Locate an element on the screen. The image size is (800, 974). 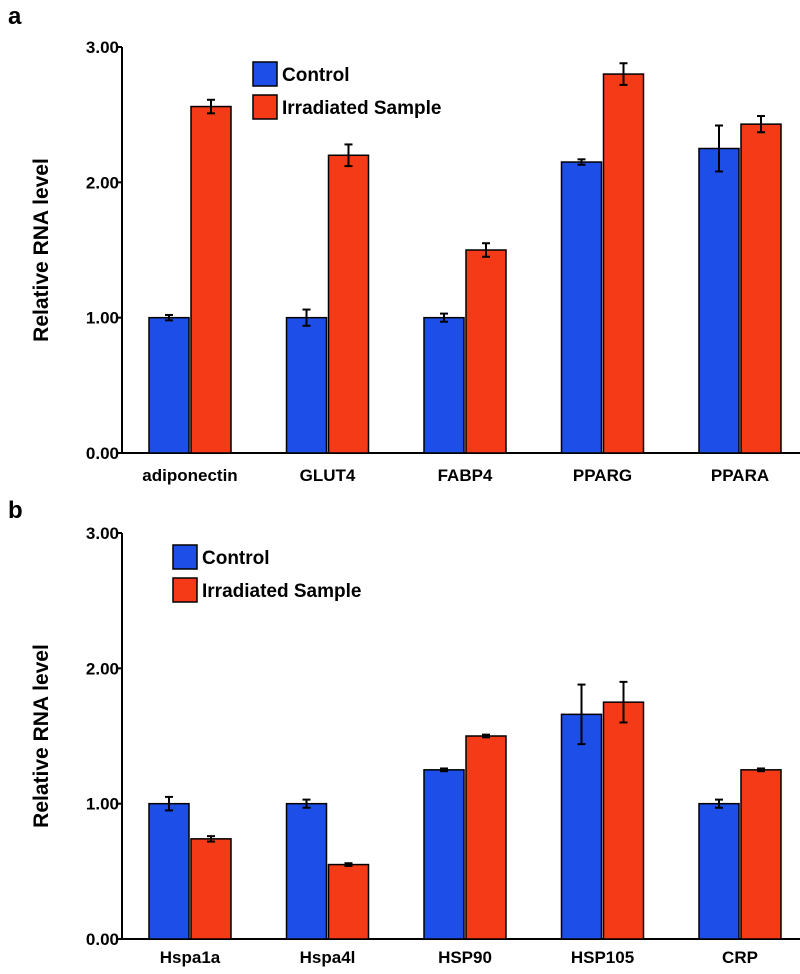
category-label: HSP105 is located at coordinates (602, 957).